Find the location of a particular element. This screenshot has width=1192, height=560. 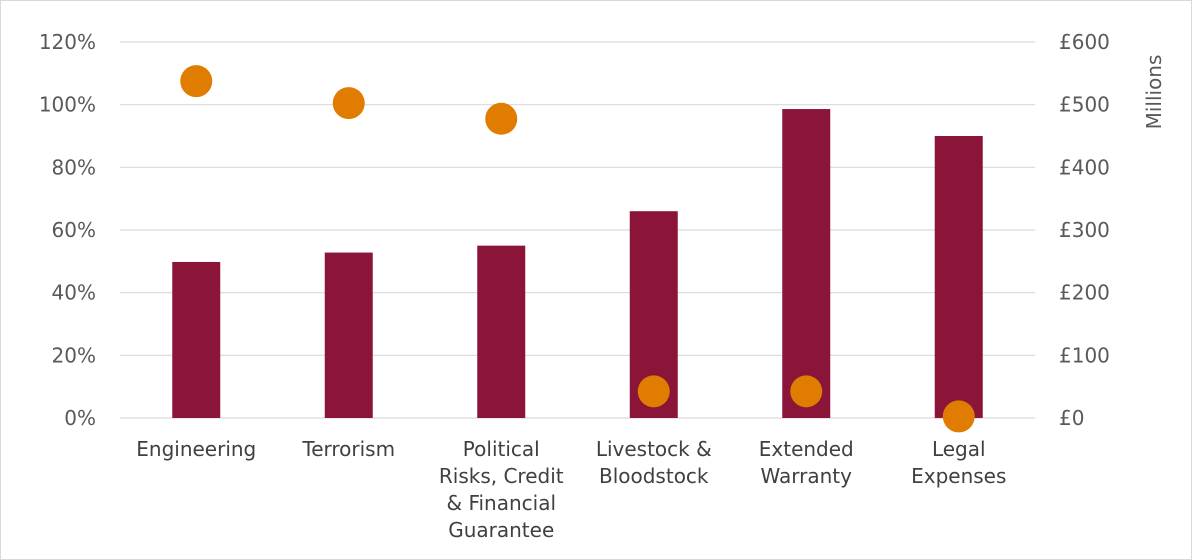

category-label: Extended Warranty is located at coordinates (806, 462).